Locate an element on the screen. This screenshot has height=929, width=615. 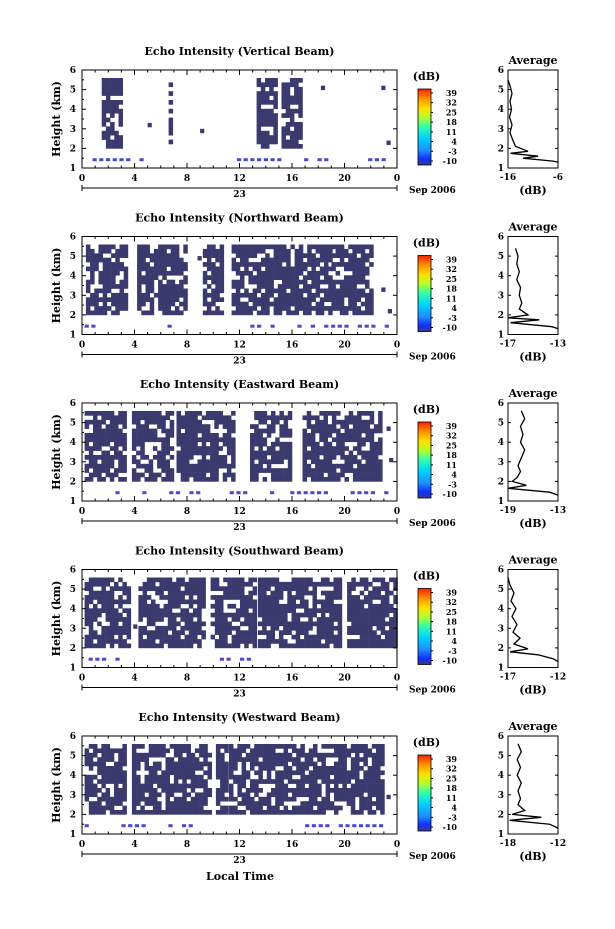
y-tick-label: 5 is located at coordinates (73, 590).